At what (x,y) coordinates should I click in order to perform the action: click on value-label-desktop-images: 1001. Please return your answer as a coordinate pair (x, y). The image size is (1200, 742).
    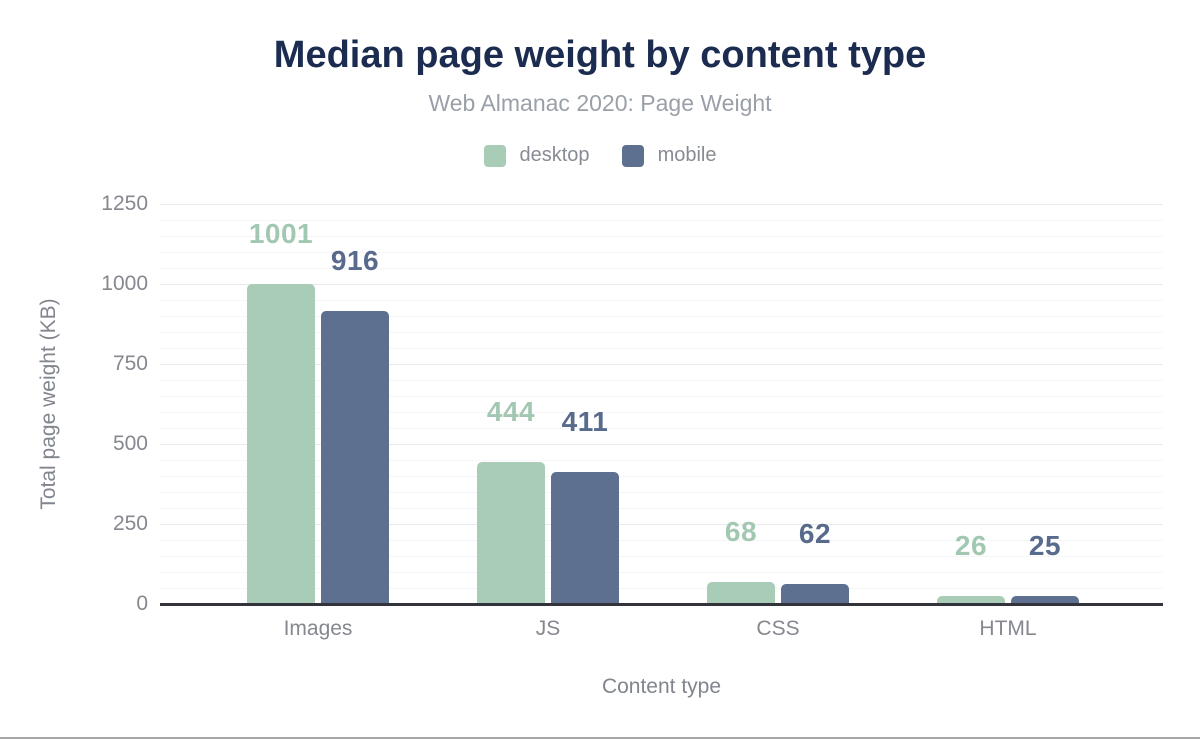
    Looking at the image, I should click on (281, 233).